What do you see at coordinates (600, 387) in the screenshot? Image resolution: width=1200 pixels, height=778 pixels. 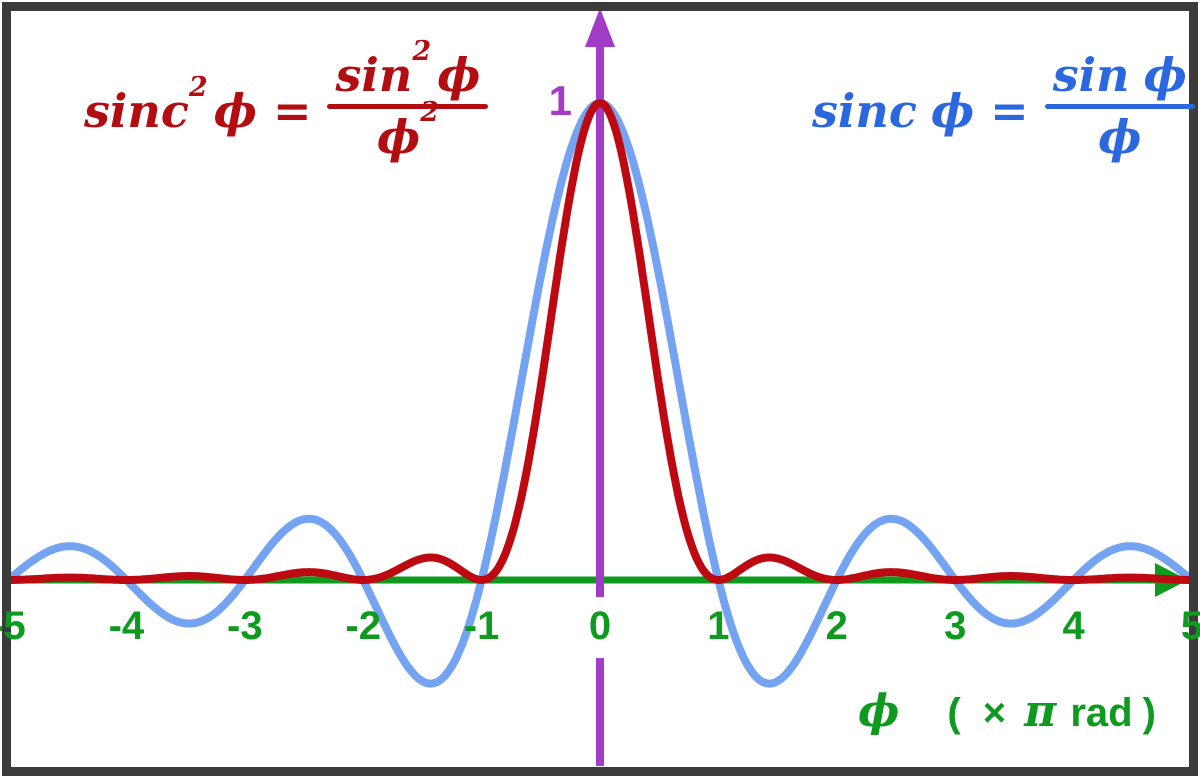 I see `y-axis` at bounding box center [600, 387].